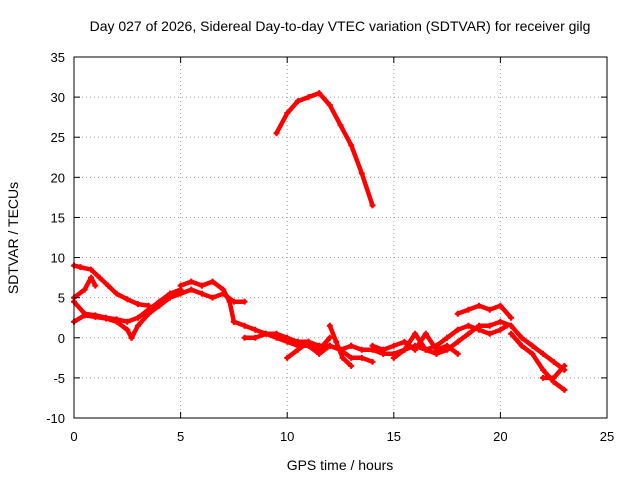  Describe the element at coordinates (324, 149) in the screenshot. I see `series-sat-r` at that location.